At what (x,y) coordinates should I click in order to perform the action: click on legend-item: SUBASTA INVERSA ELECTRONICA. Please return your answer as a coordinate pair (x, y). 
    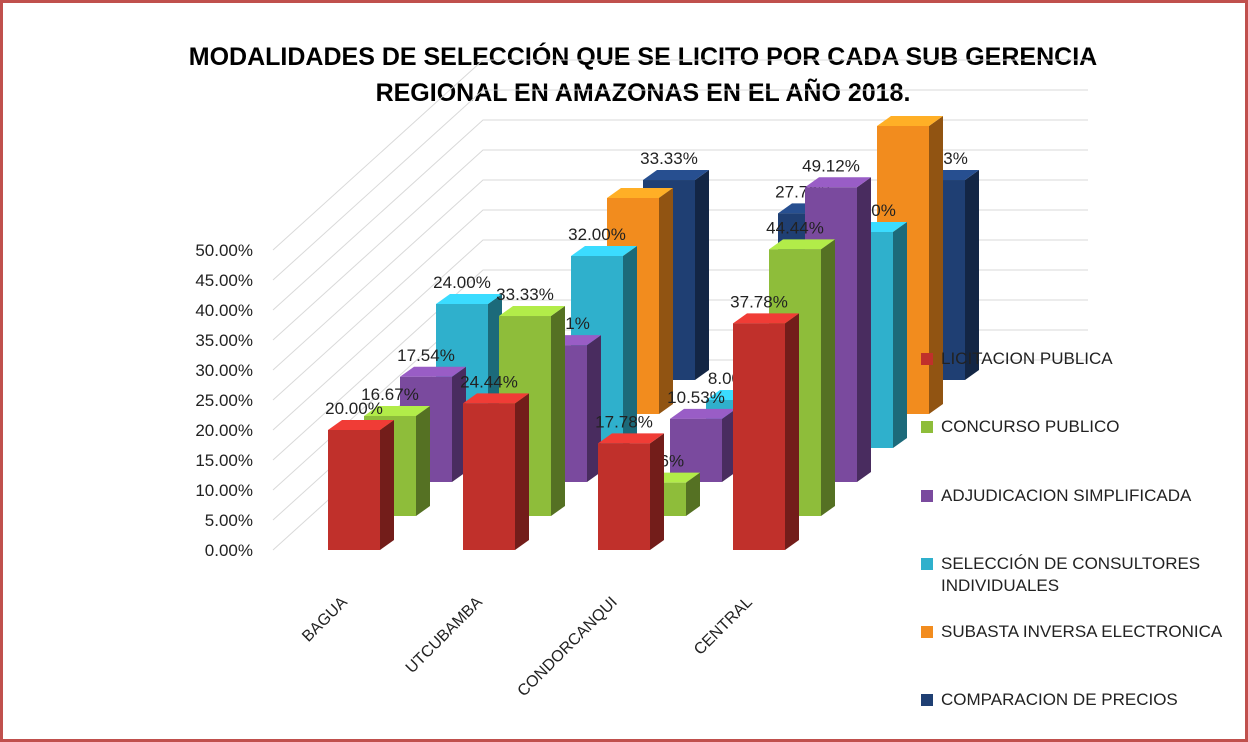
    Looking at the image, I should click on (1083, 632).